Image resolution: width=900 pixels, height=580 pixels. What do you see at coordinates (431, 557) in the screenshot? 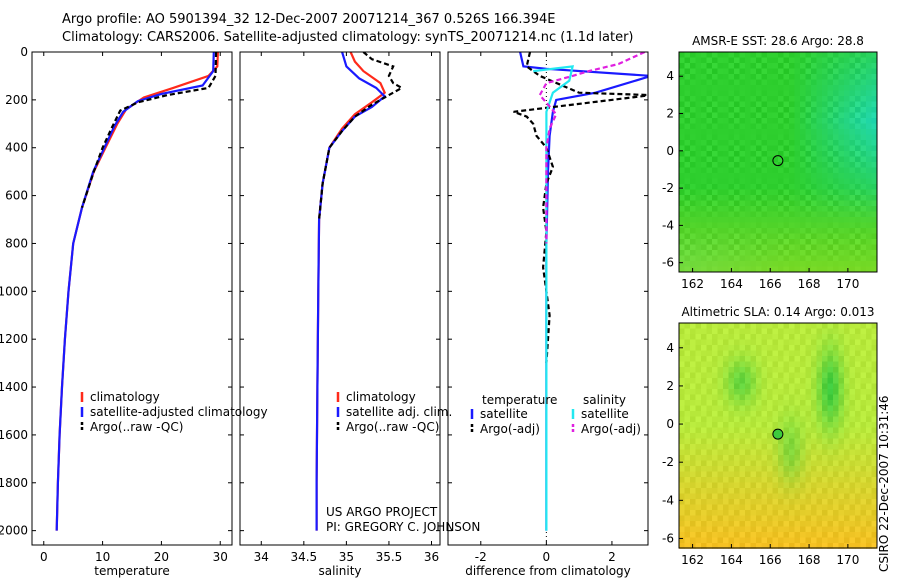
I see `x-tick-label: 36` at bounding box center [431, 557].